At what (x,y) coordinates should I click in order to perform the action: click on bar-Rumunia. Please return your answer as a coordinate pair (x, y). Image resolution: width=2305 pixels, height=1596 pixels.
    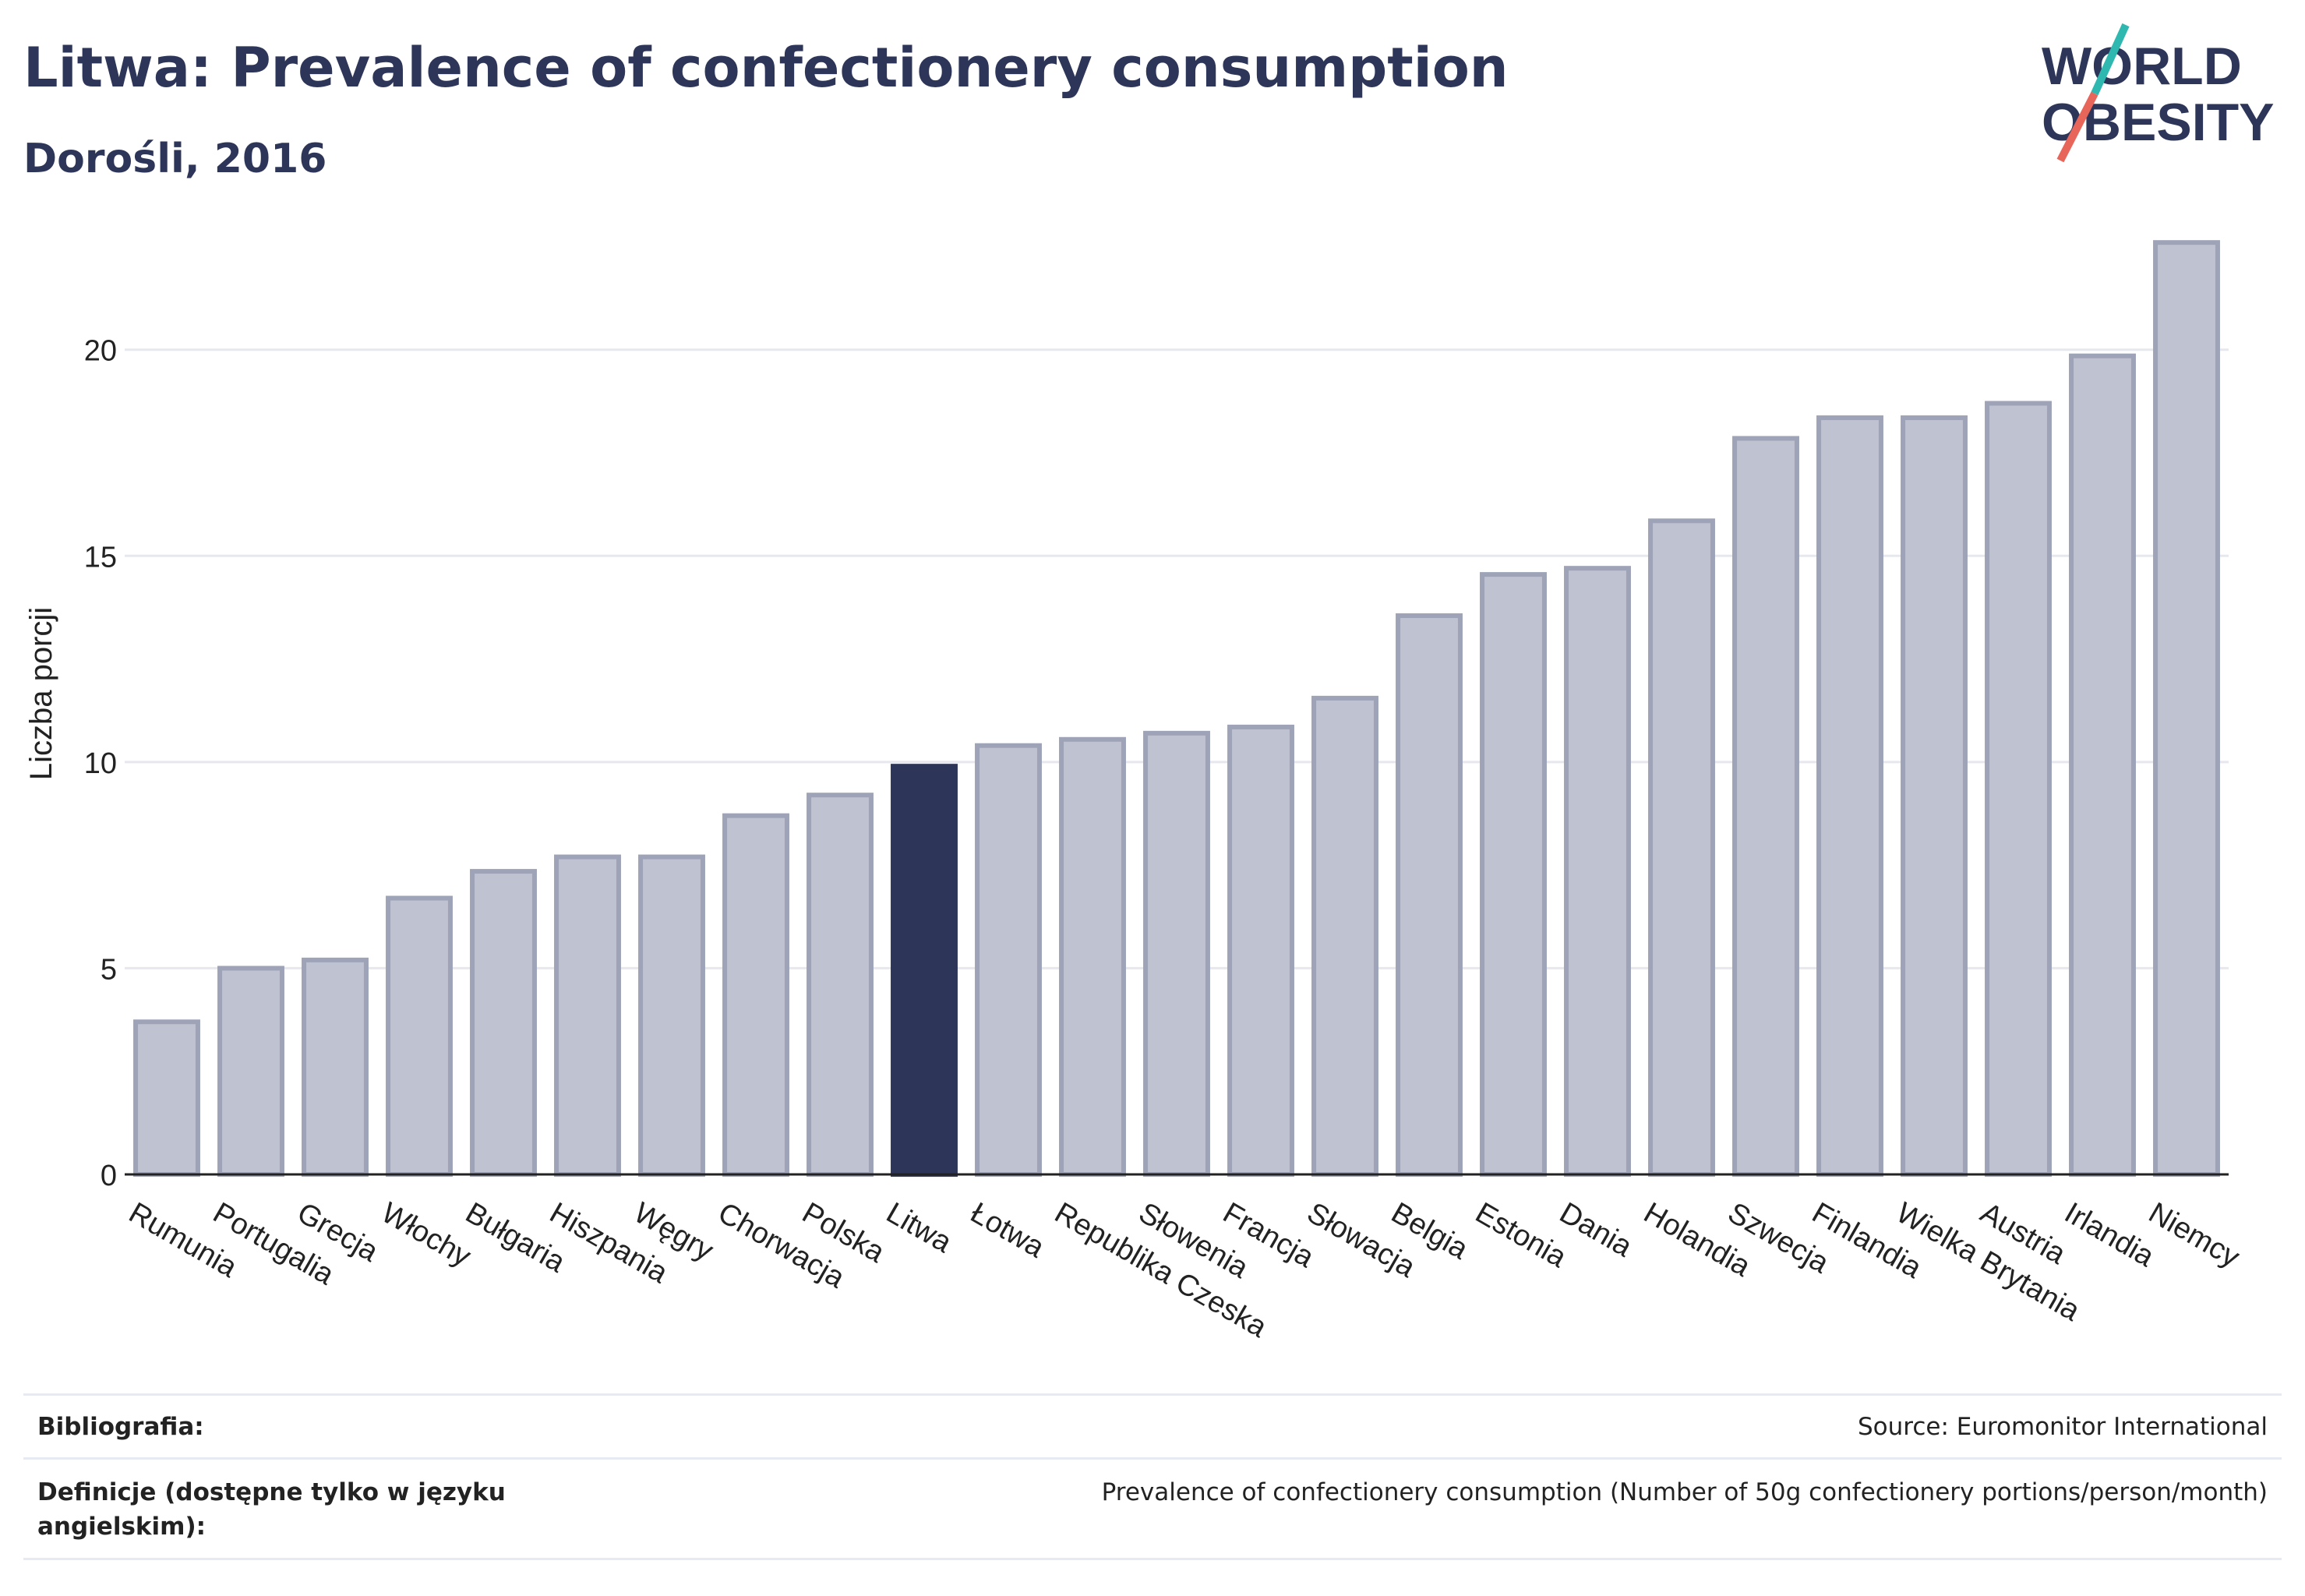
    Looking at the image, I should click on (166, 1098).